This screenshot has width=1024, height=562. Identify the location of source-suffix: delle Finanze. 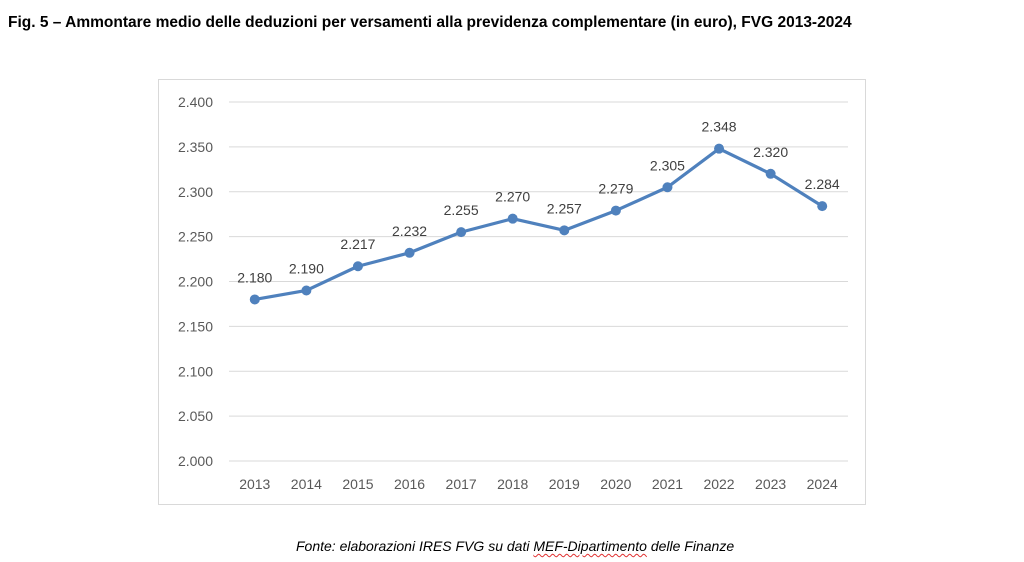
(690, 546).